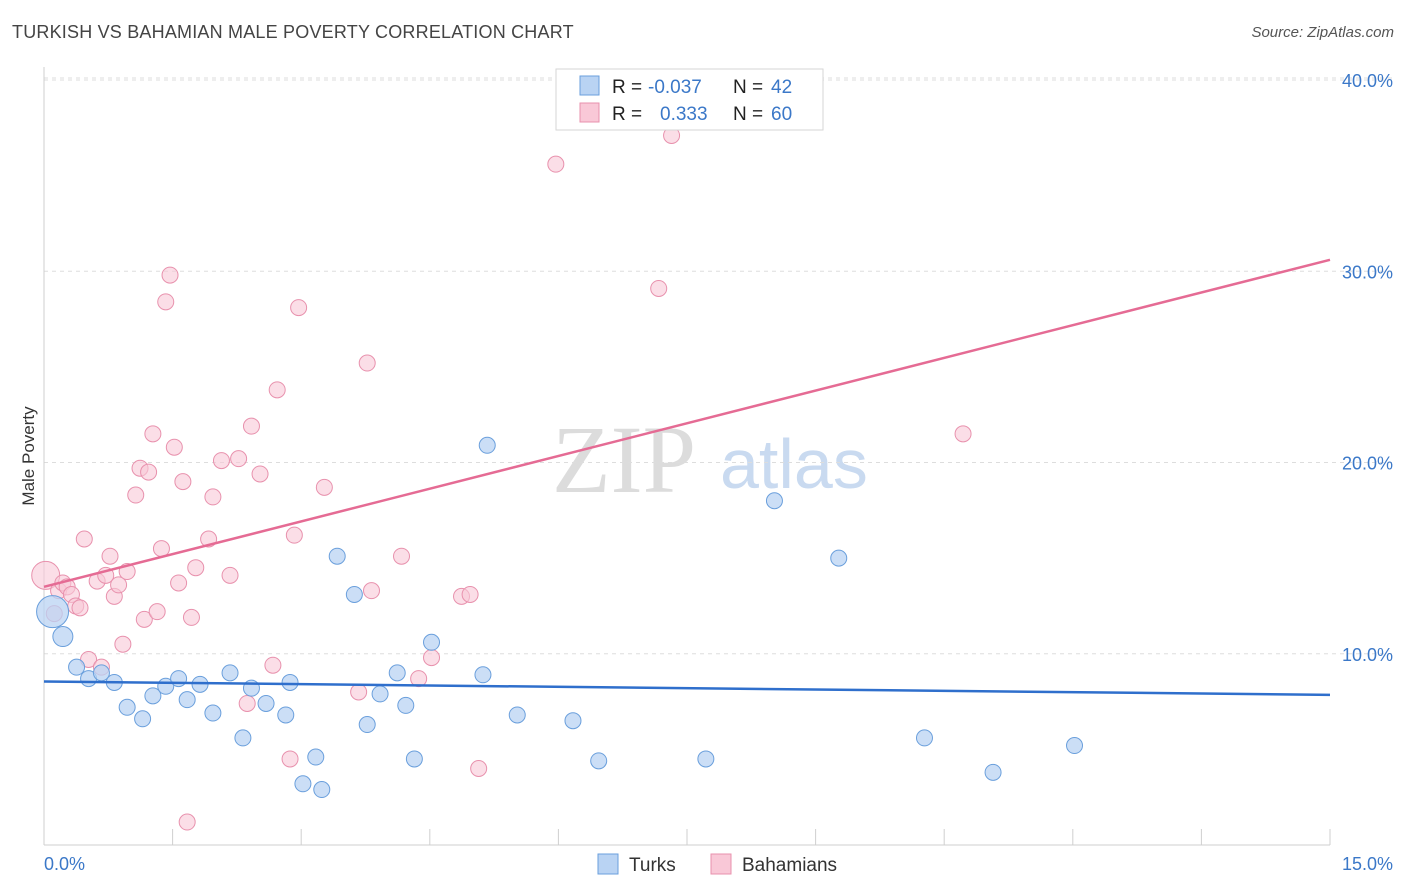  Describe the element at coordinates (748, 114) in the screenshot. I see `stats-bahamians-n-label: N =` at that location.